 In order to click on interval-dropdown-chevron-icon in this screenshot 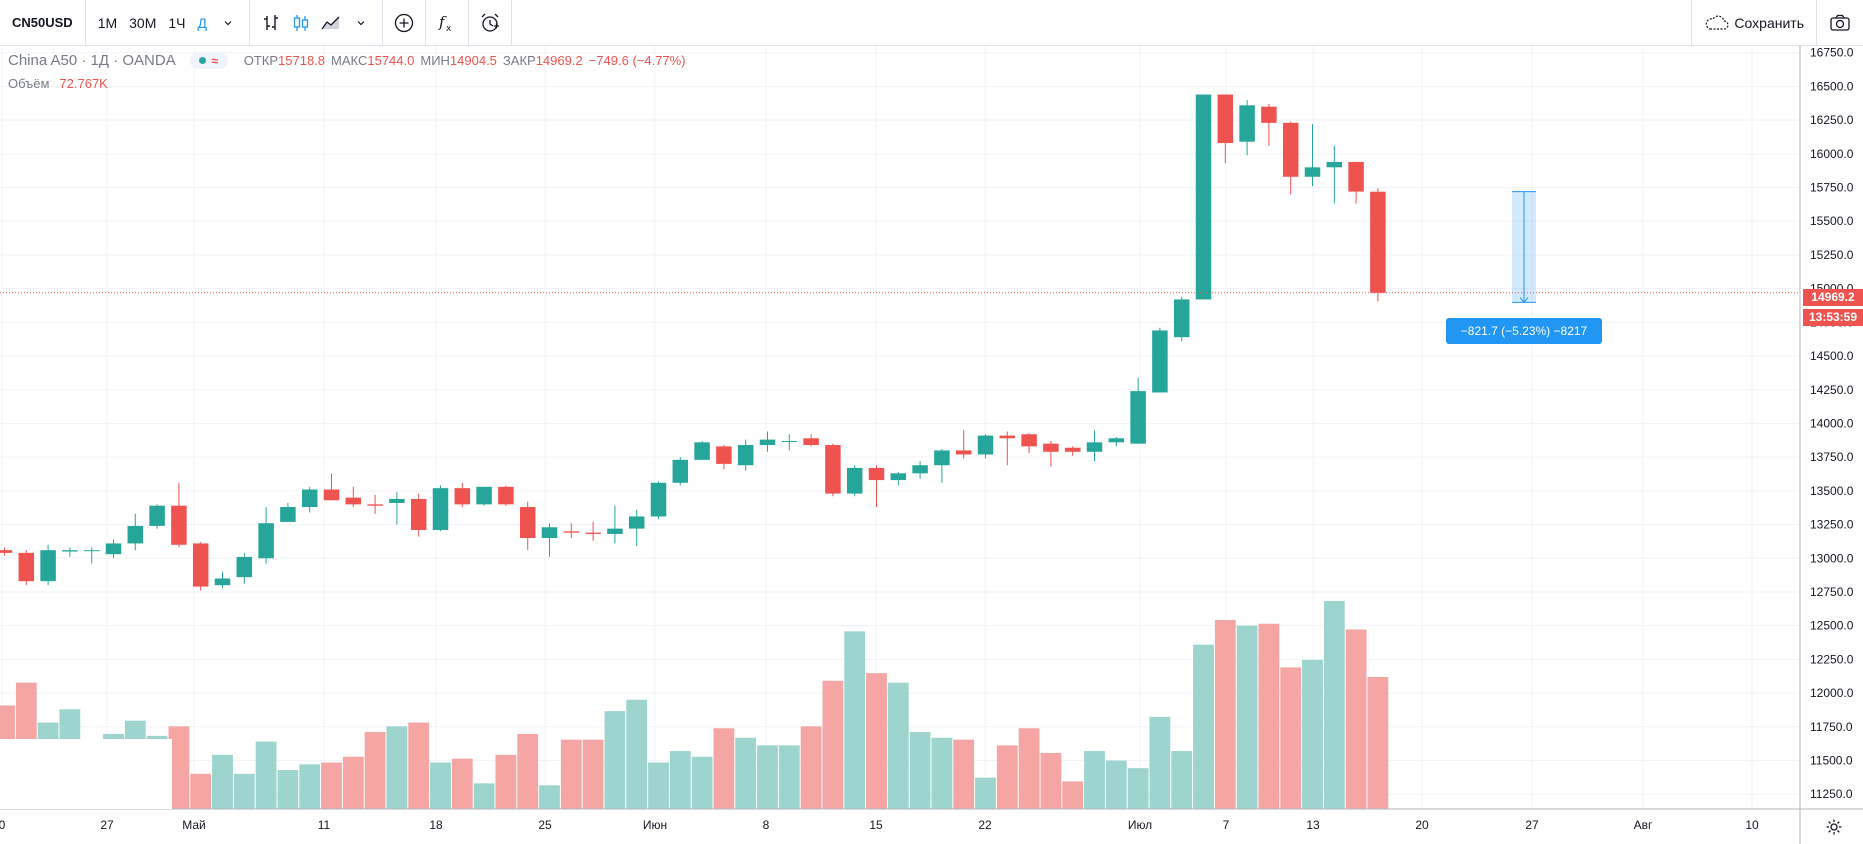, I will do `click(228, 23)`.